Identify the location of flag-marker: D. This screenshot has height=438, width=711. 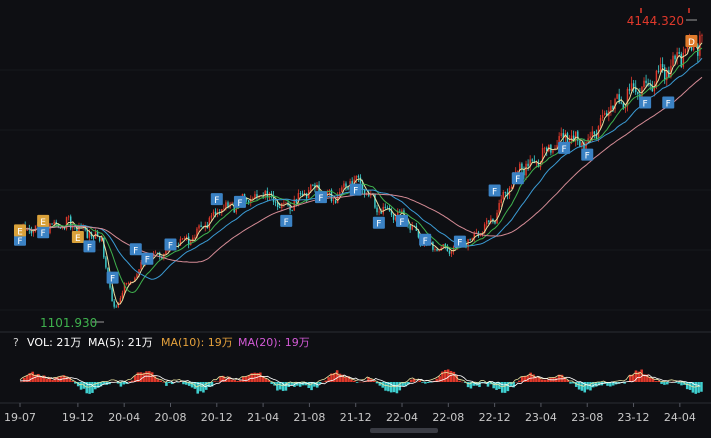
(691, 41).